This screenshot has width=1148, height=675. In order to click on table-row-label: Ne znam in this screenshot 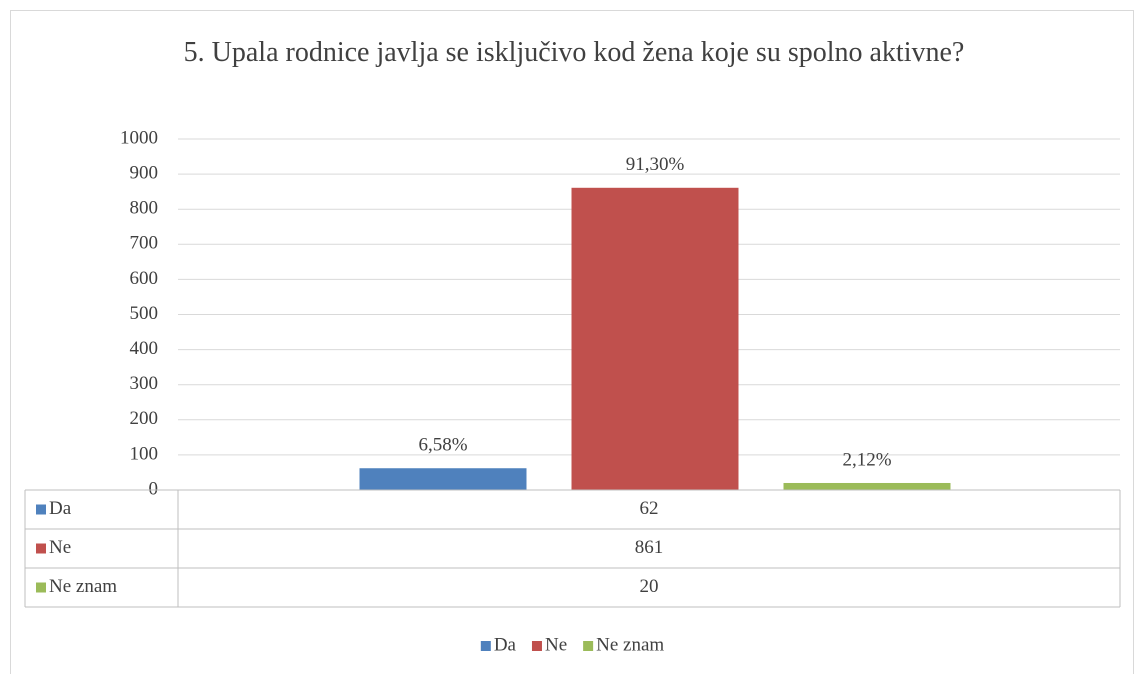, I will do `click(83, 586)`.